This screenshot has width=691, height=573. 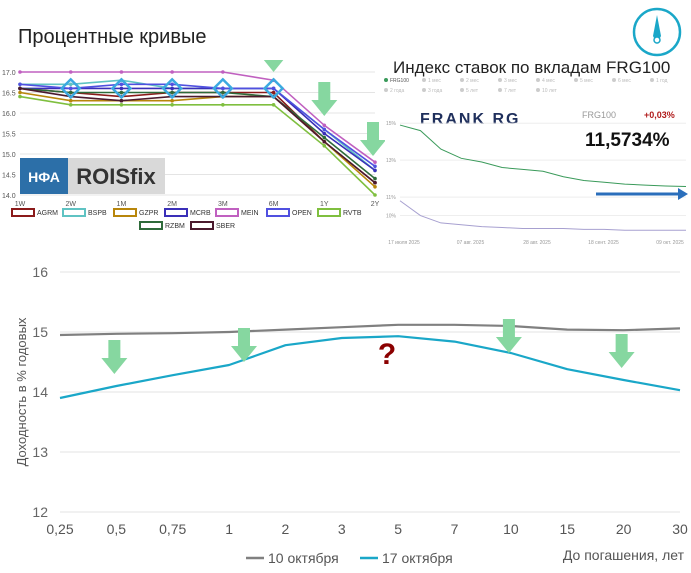 I want to click on legend-label: OPEN, so click(x=302, y=213).